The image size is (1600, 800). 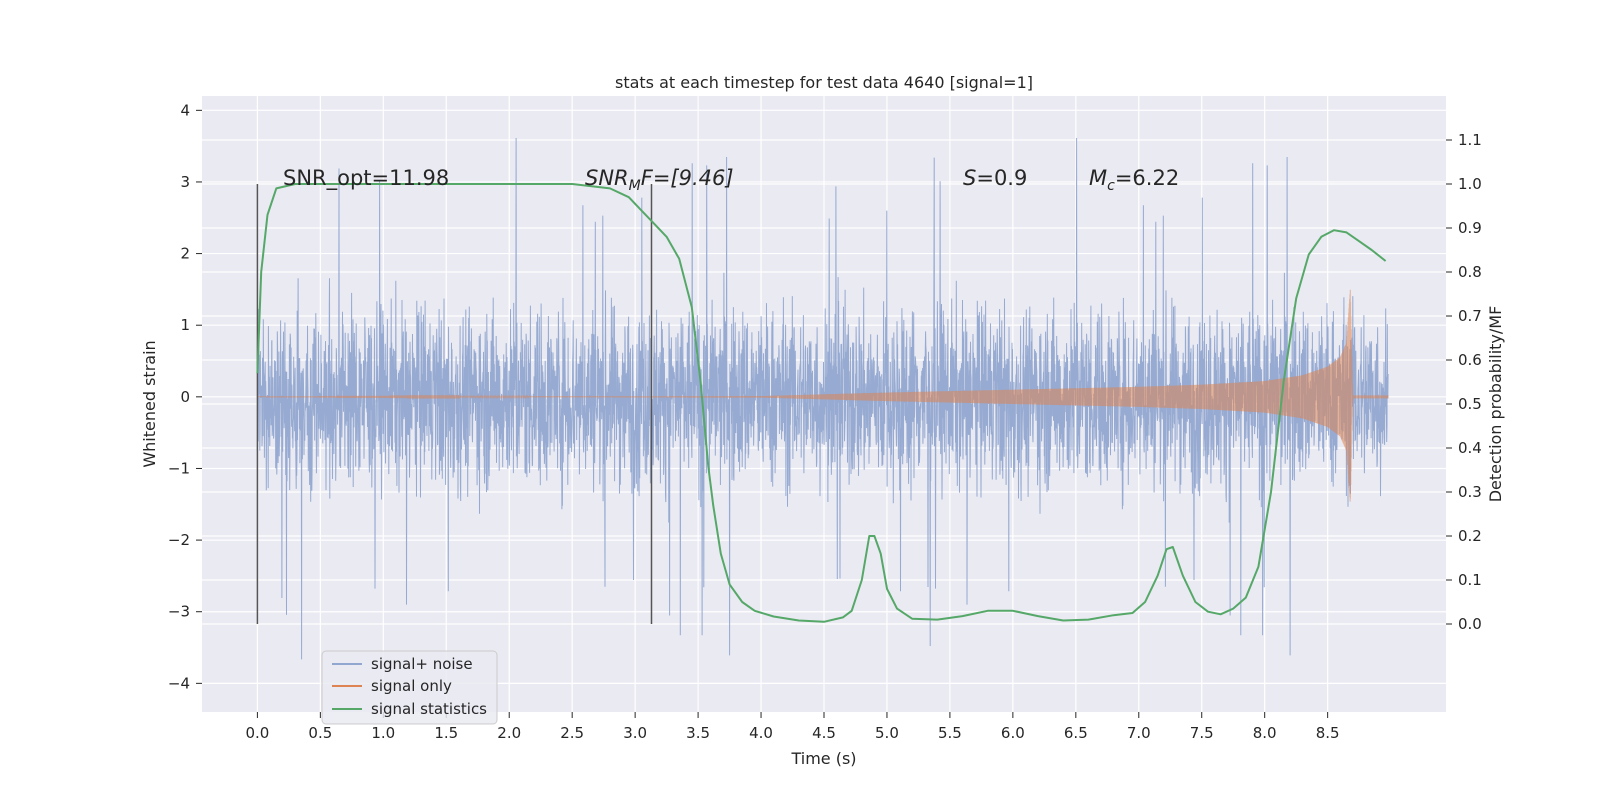 I want to click on y-right-tick-label-2: 0.9, so click(x=1470, y=228).